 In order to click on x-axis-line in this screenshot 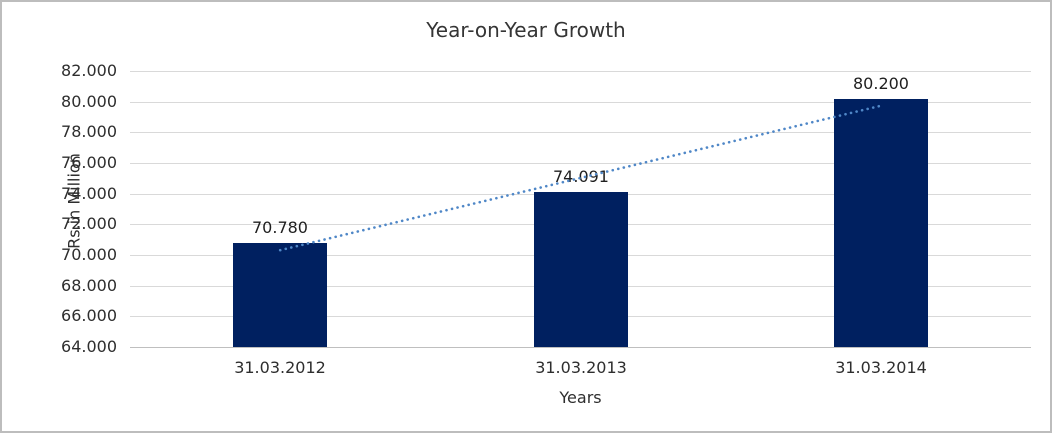, I will do `click(580, 347)`.